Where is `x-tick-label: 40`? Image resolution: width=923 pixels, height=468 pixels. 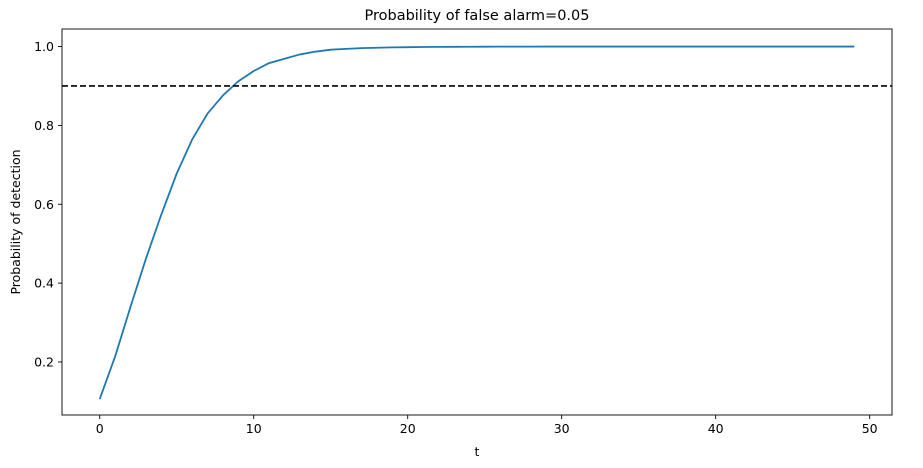
x-tick-label: 40 is located at coordinates (716, 428).